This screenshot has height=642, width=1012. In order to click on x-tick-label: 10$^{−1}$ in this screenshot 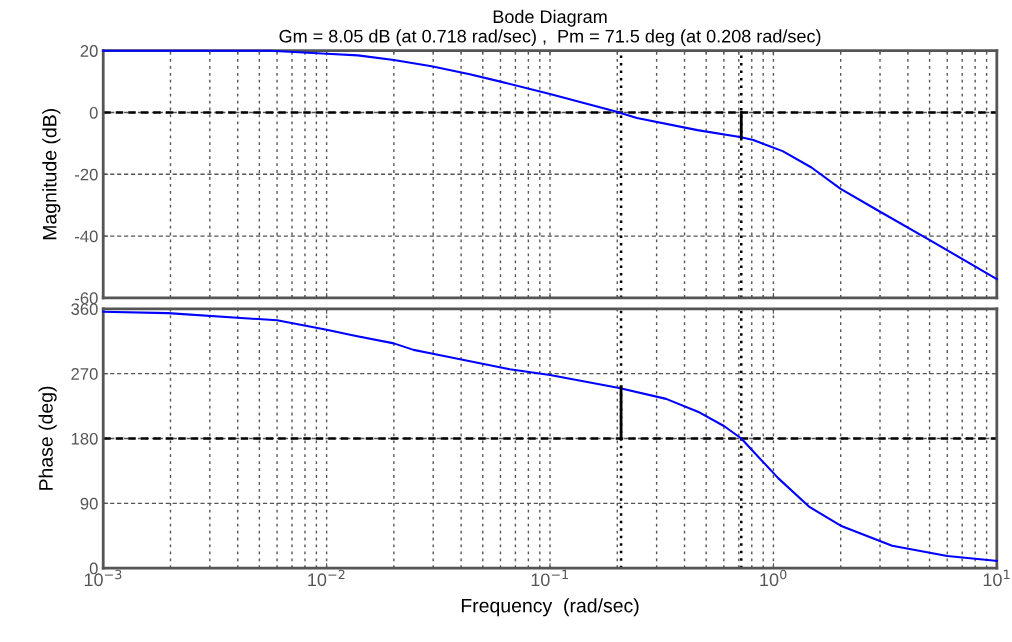, I will do `click(549, 578)`.